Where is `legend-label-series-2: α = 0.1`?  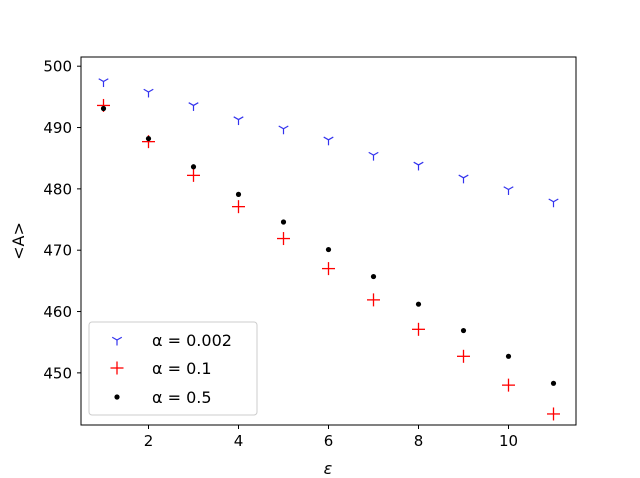
legend-label-series-2: α = 0.1 is located at coordinates (182, 368).